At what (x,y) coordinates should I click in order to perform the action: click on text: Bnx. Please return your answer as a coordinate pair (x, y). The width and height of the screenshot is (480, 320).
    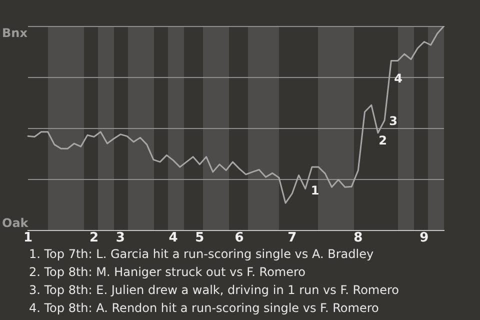
    Looking at the image, I should click on (15, 33).